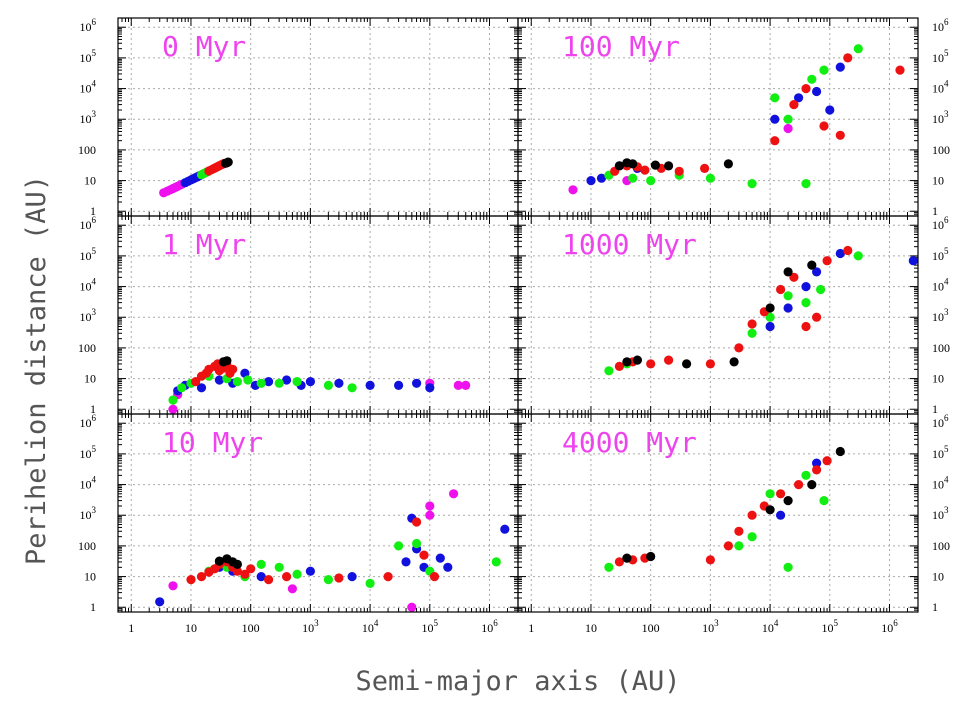 This screenshot has width=960, height=720. What do you see at coordinates (36, 370) in the screenshot?
I see `y-axis-label: Perihelion distance (AU)` at bounding box center [36, 370].